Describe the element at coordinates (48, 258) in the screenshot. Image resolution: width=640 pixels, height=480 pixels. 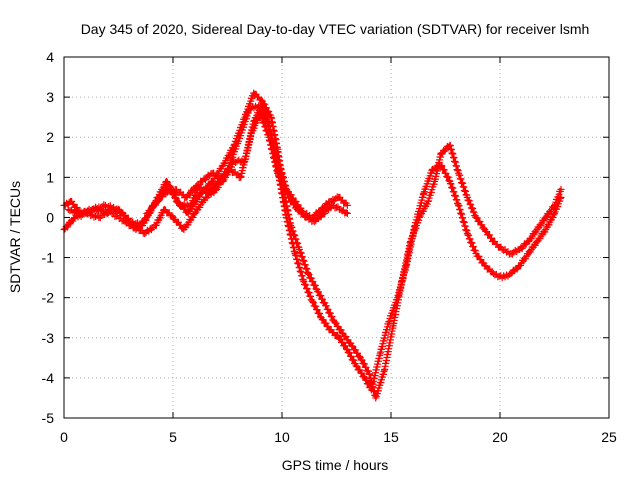
I see `y-tick-label: -1` at that location.